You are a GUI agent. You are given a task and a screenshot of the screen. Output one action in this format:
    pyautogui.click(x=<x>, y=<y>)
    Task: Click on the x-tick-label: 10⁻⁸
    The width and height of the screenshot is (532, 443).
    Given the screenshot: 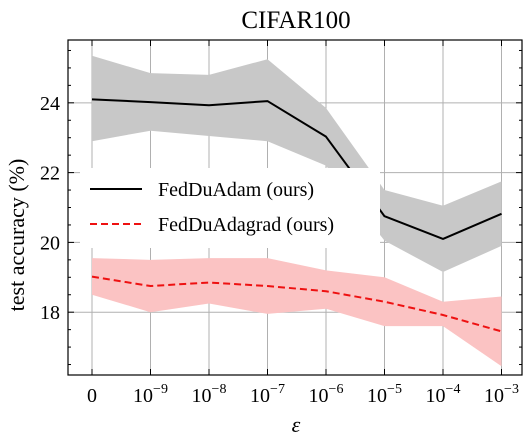 What is the action you would take?
    pyautogui.click(x=209, y=394)
    